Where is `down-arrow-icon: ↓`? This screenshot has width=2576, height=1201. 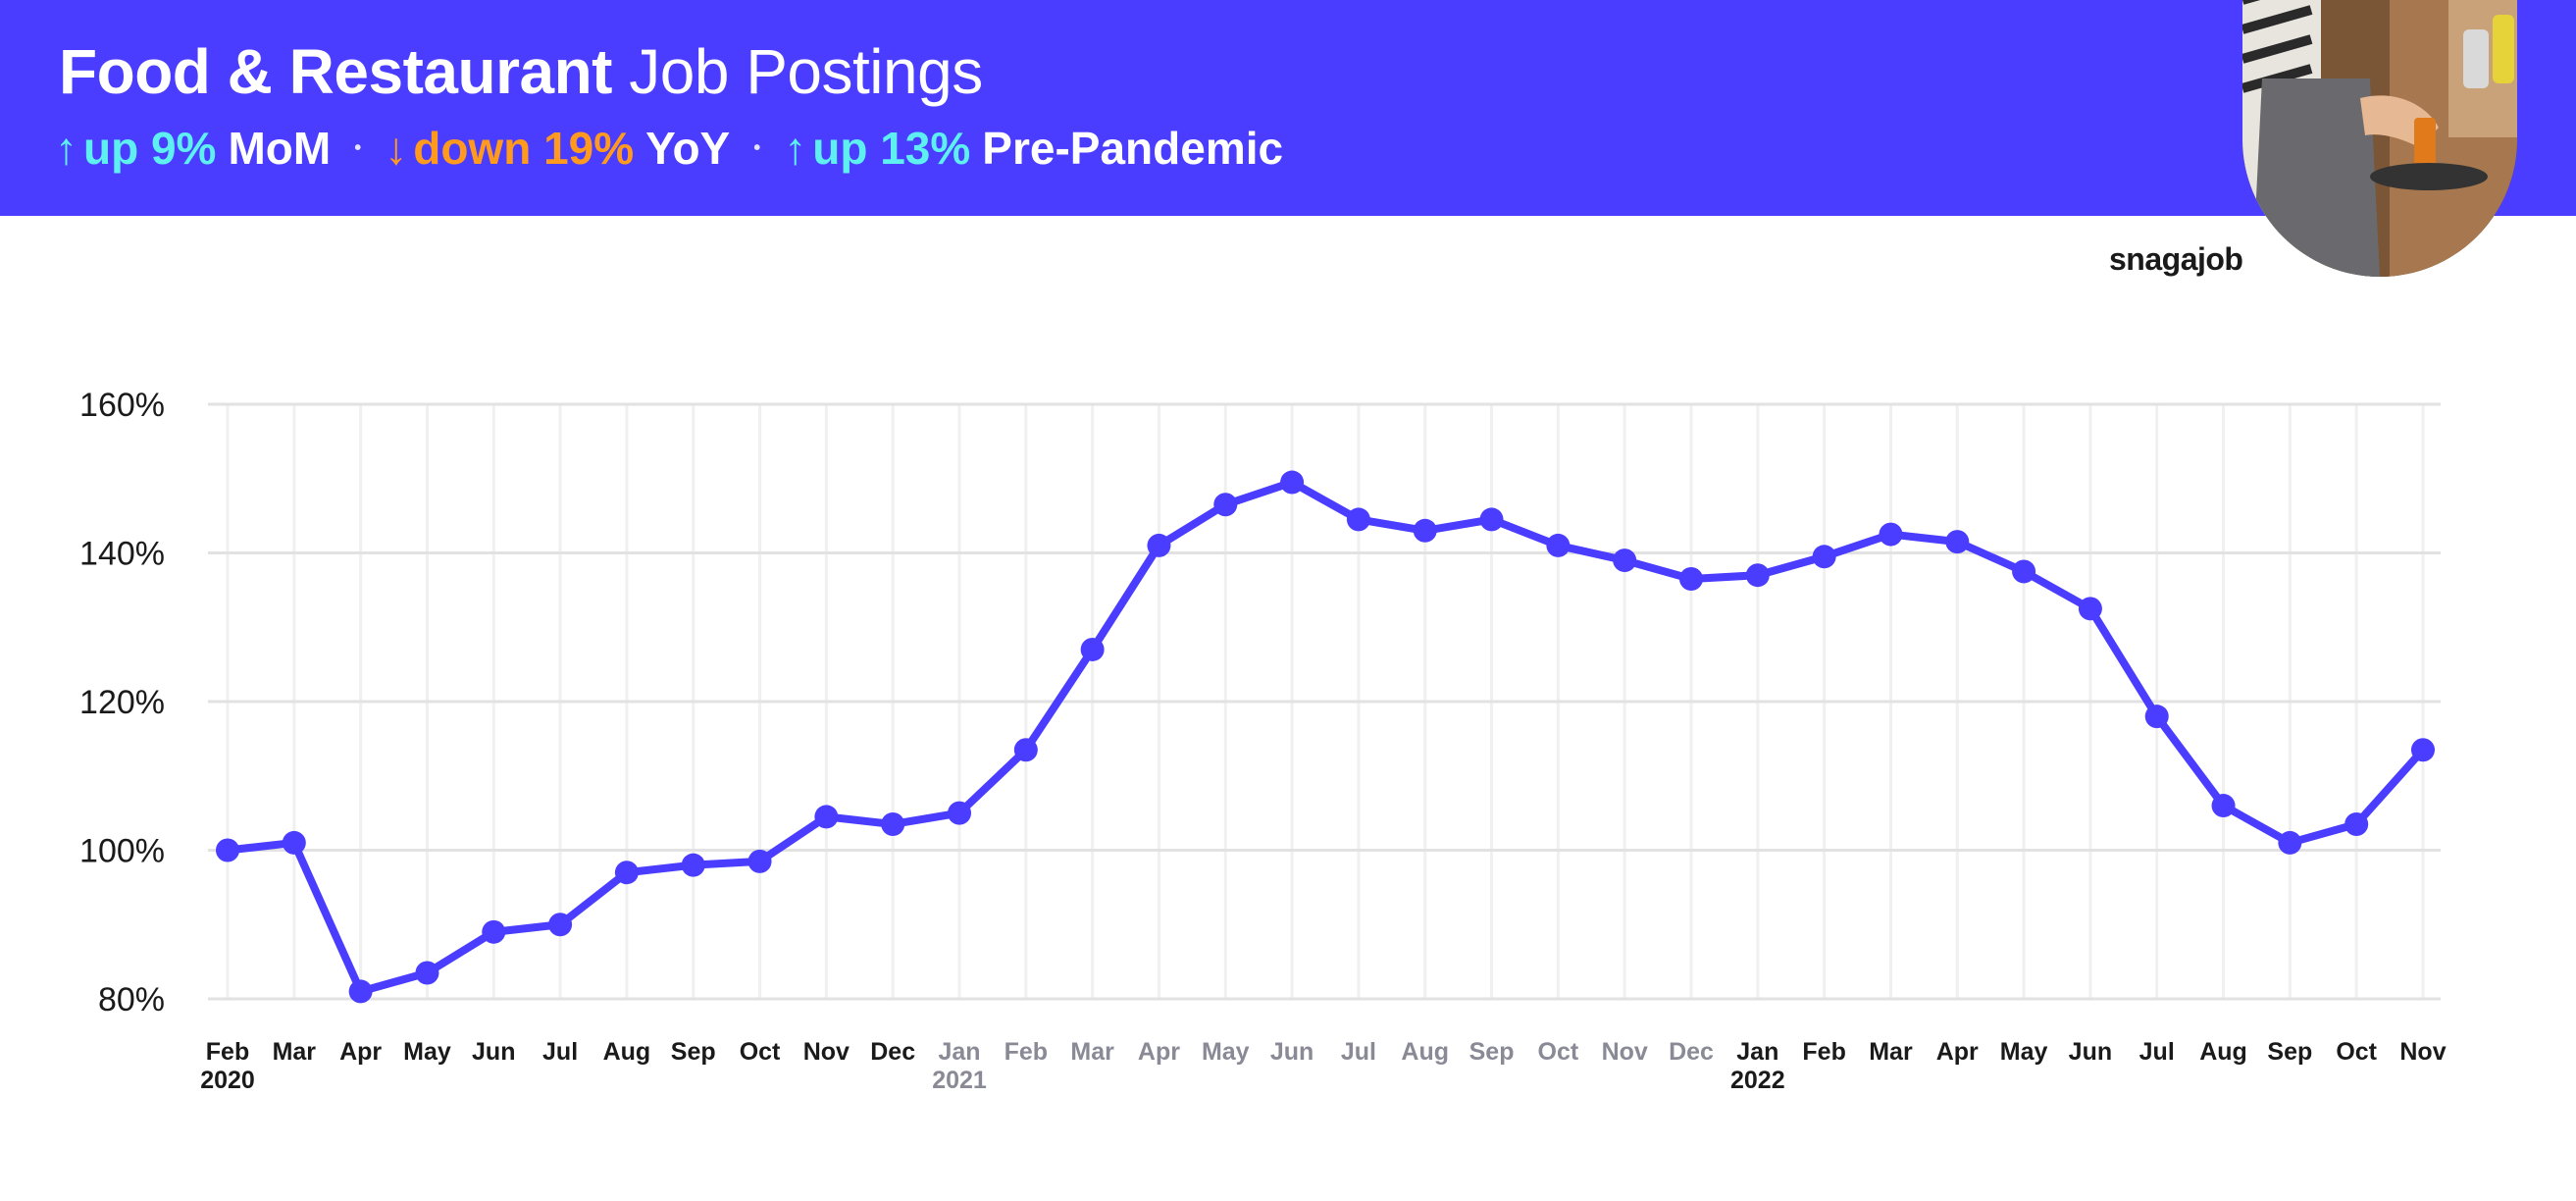
down-arrow-icon: ↓ is located at coordinates (396, 148).